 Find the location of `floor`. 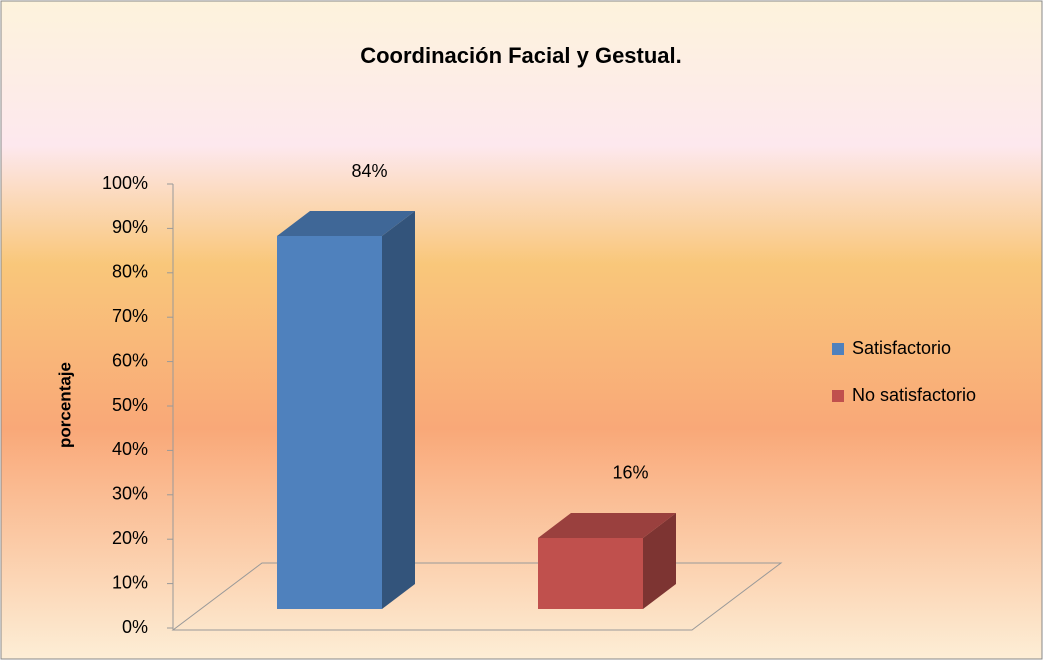

floor is located at coordinates (477, 596).